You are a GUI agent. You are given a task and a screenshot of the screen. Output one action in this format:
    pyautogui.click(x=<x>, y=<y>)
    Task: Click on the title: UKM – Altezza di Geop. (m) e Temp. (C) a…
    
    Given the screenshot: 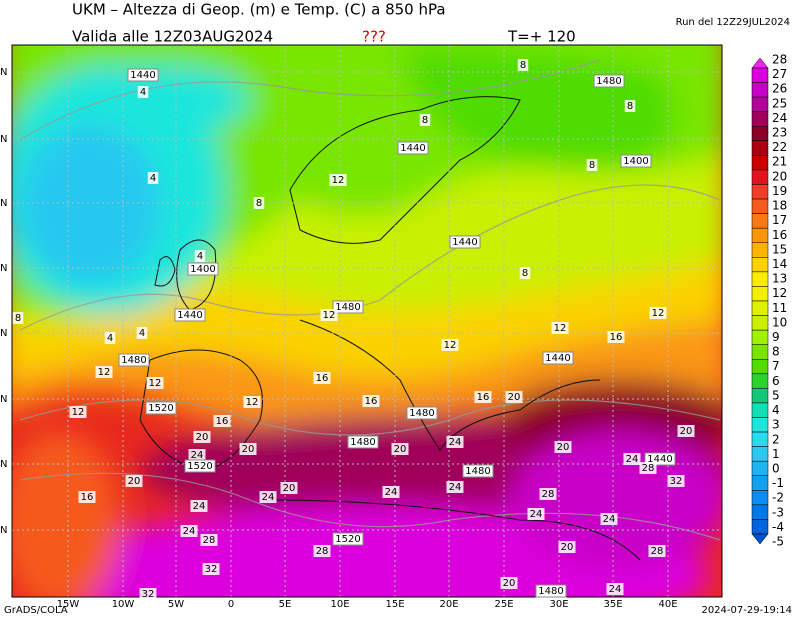 What is the action you would take?
    pyautogui.click(x=259, y=10)
    